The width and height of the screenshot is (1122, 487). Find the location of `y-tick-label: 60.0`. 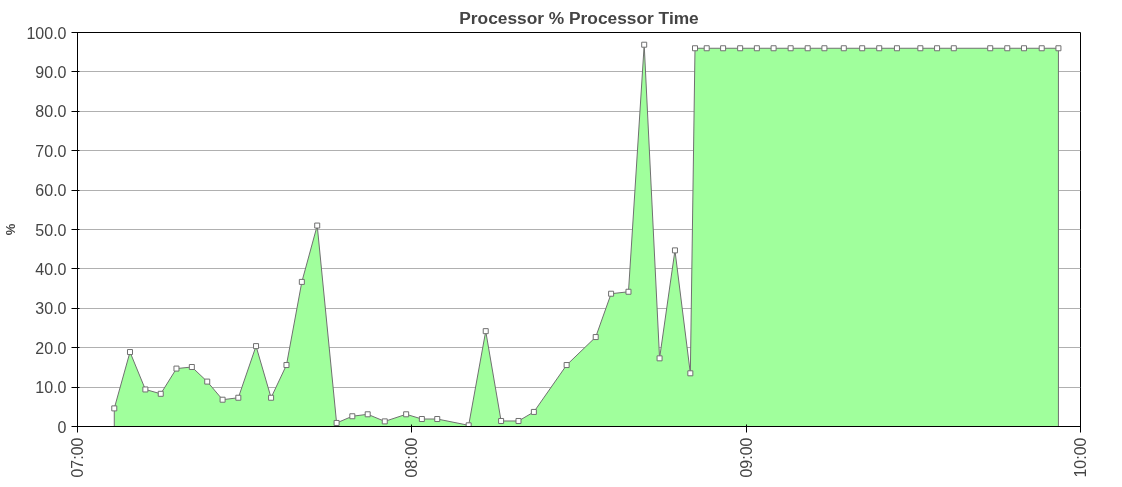

y-tick-label: 60.0 is located at coordinates (51, 191).